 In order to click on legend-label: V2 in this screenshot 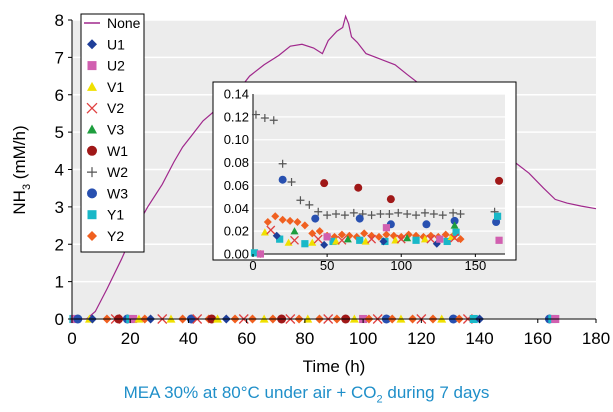, I will do `click(115, 108)`.